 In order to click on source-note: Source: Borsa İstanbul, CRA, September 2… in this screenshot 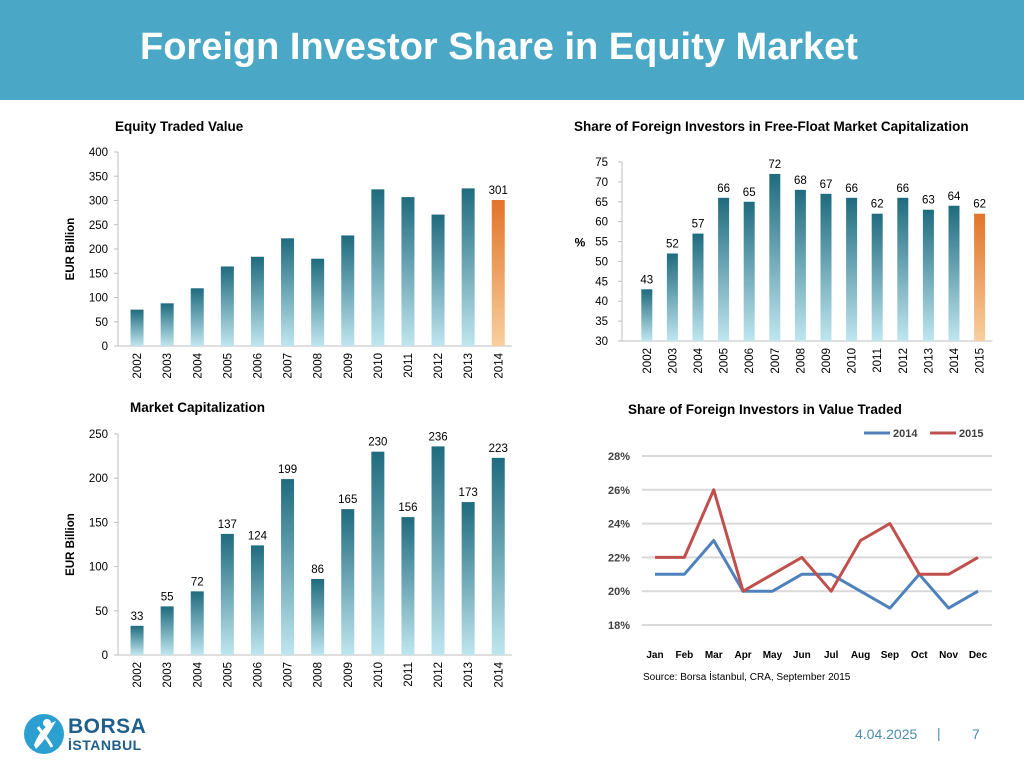, I will do `click(747, 677)`.